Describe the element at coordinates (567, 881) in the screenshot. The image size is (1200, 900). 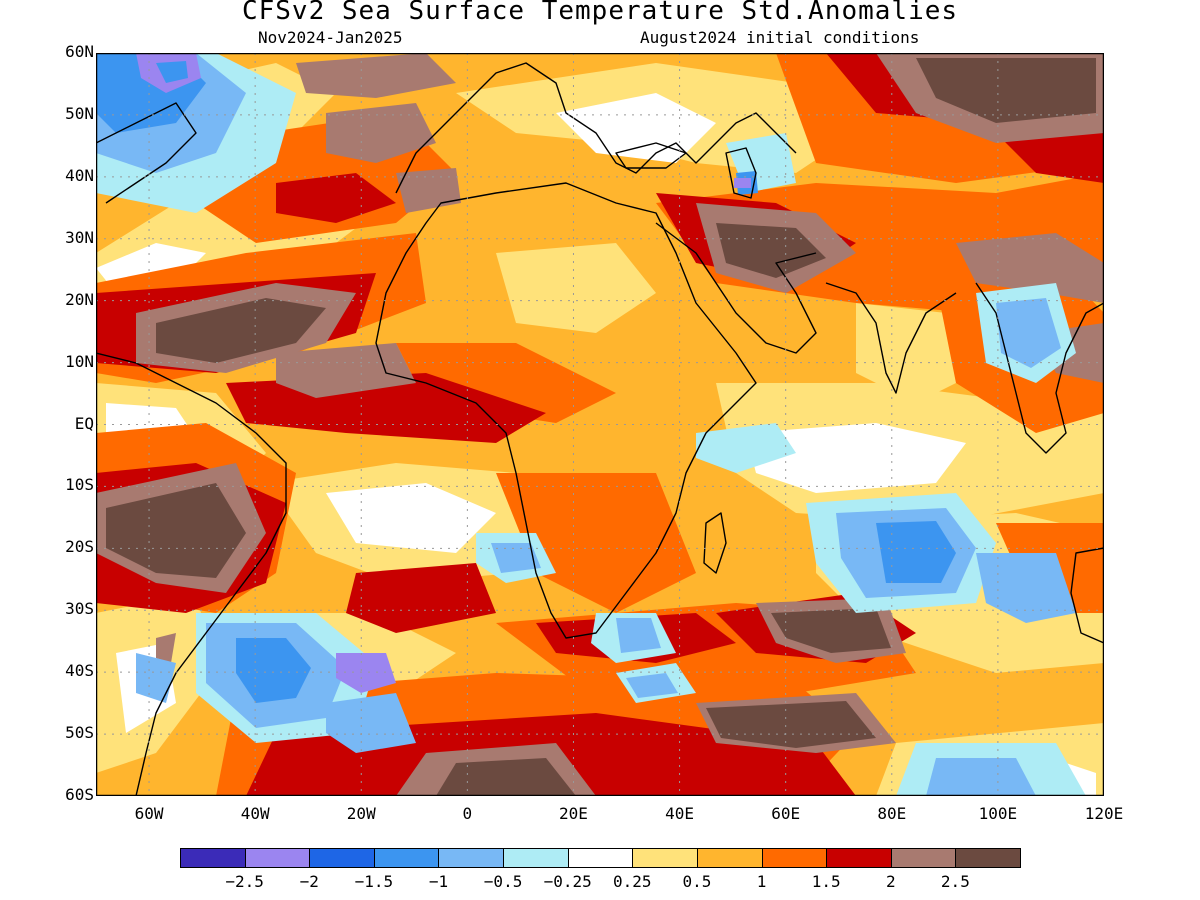
I see `colorbar-label: −0.25` at that location.